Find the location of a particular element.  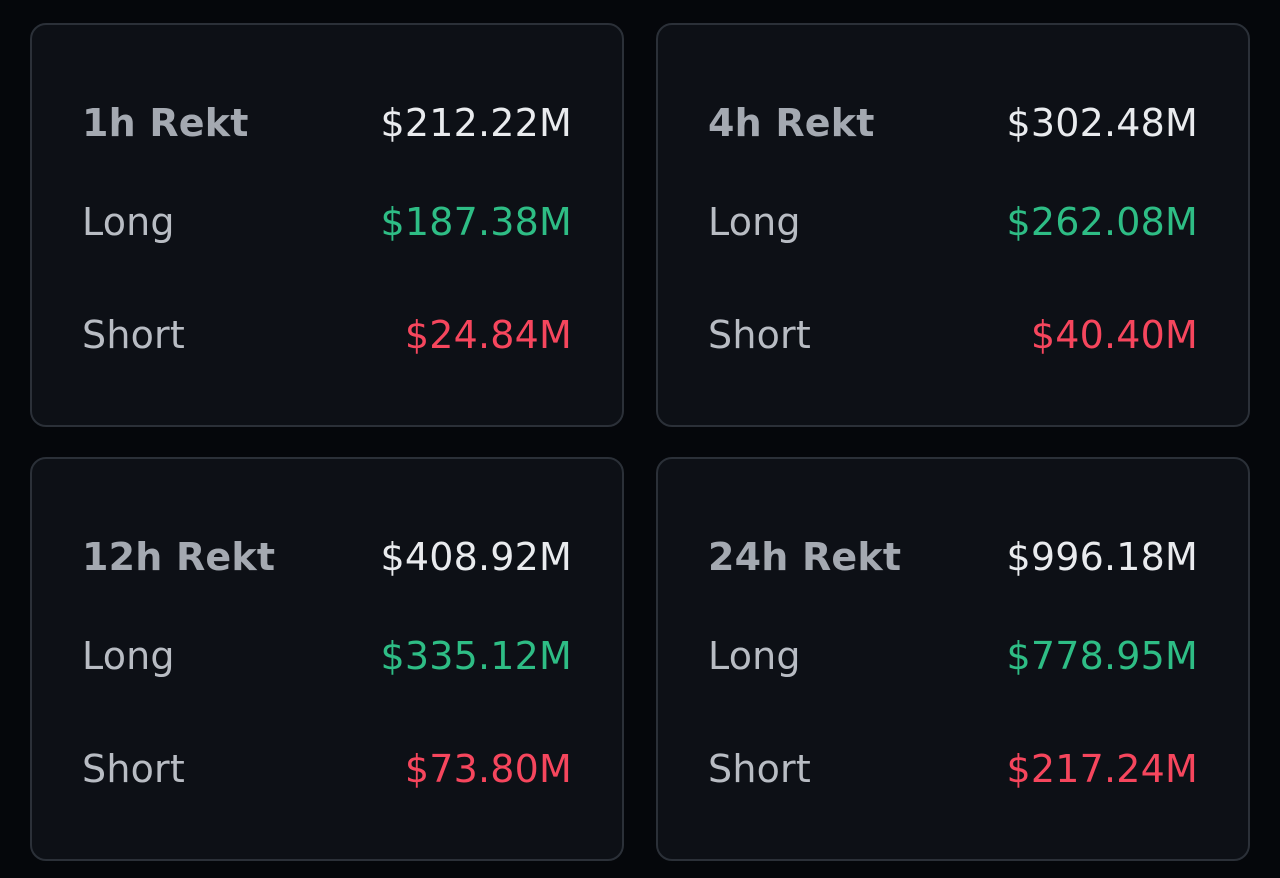

total-row: 12h Rekt $408.92M is located at coordinates (327, 557).